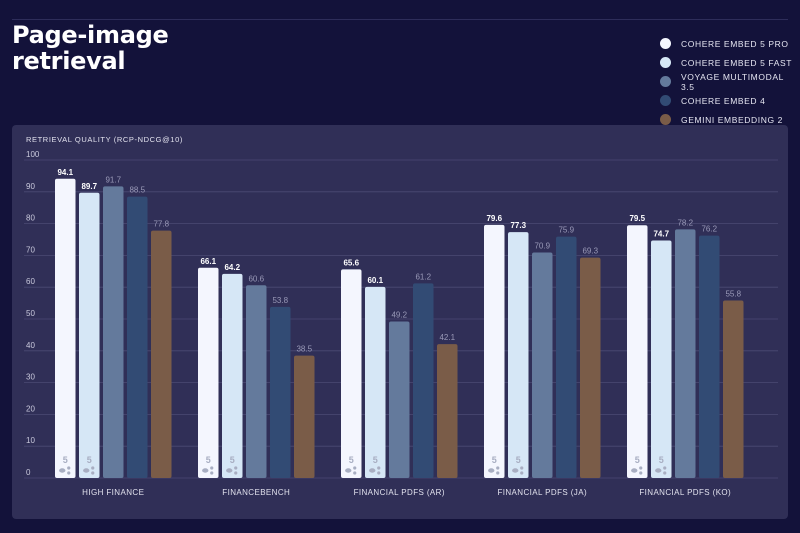  What do you see at coordinates (208, 261) in the screenshot?
I see `bar-value-label: 66.1` at bounding box center [208, 261].